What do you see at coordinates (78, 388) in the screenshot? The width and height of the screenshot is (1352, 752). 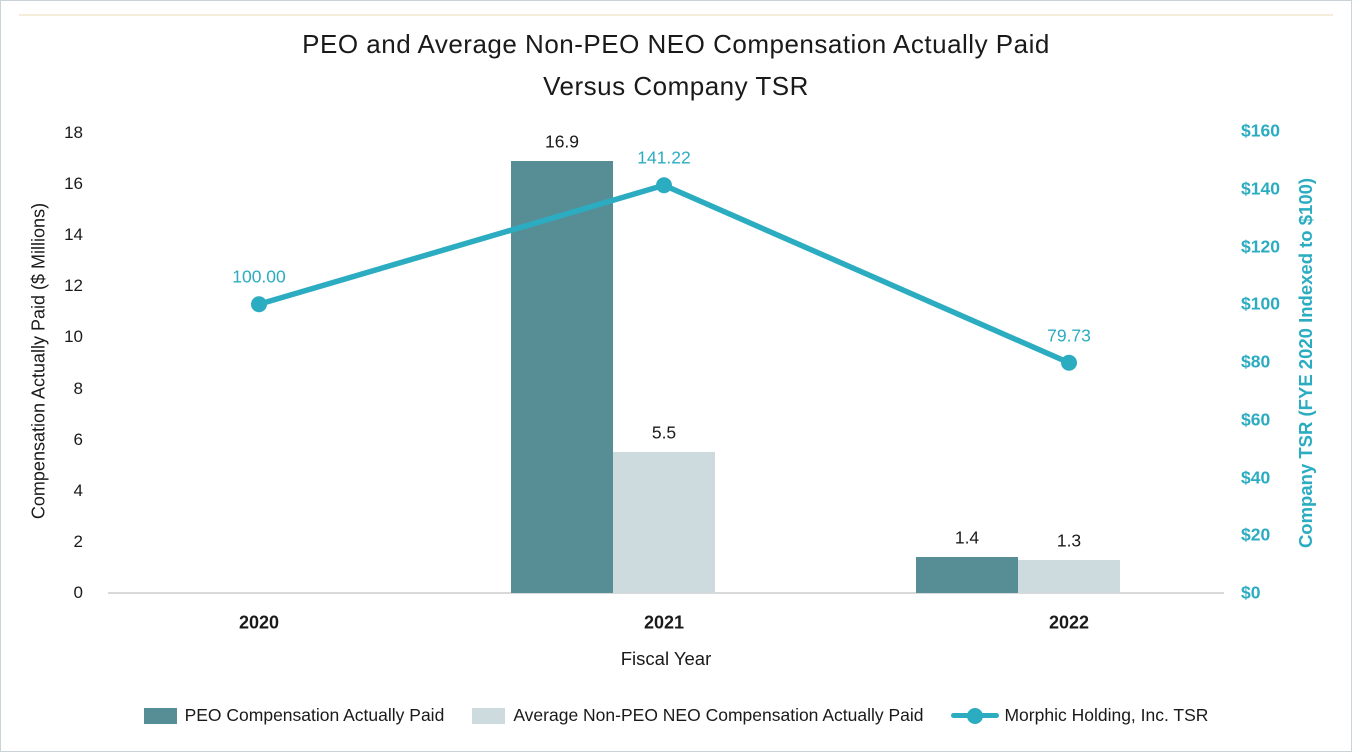 I see `y-axis-left-tick: 8` at bounding box center [78, 388].